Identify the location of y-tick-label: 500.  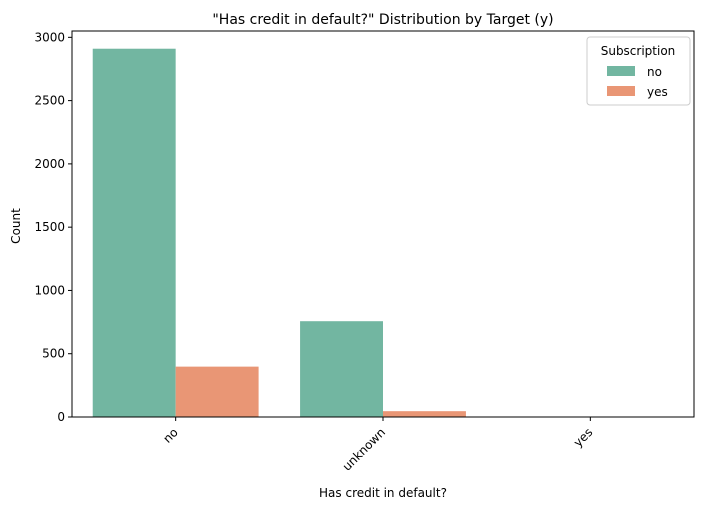
(53, 354).